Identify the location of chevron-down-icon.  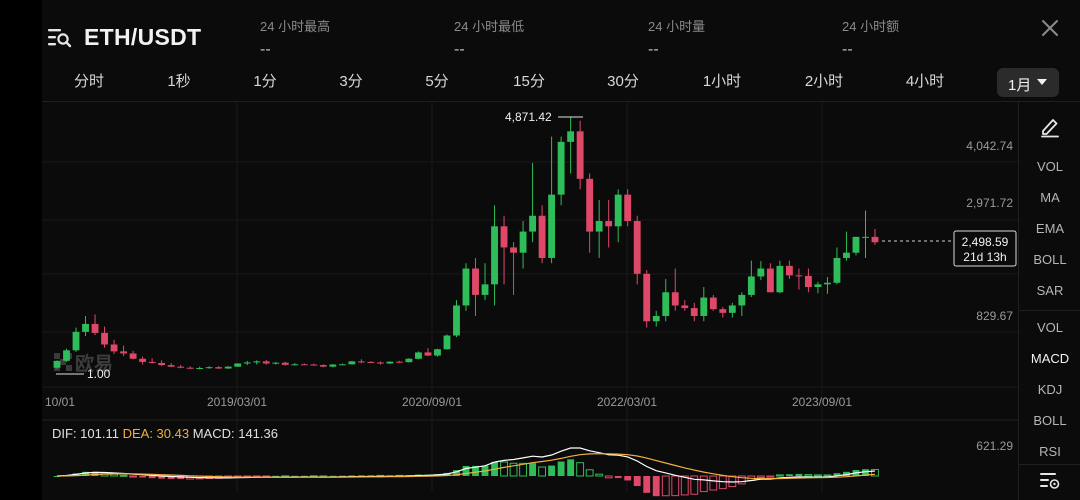
(1042, 82).